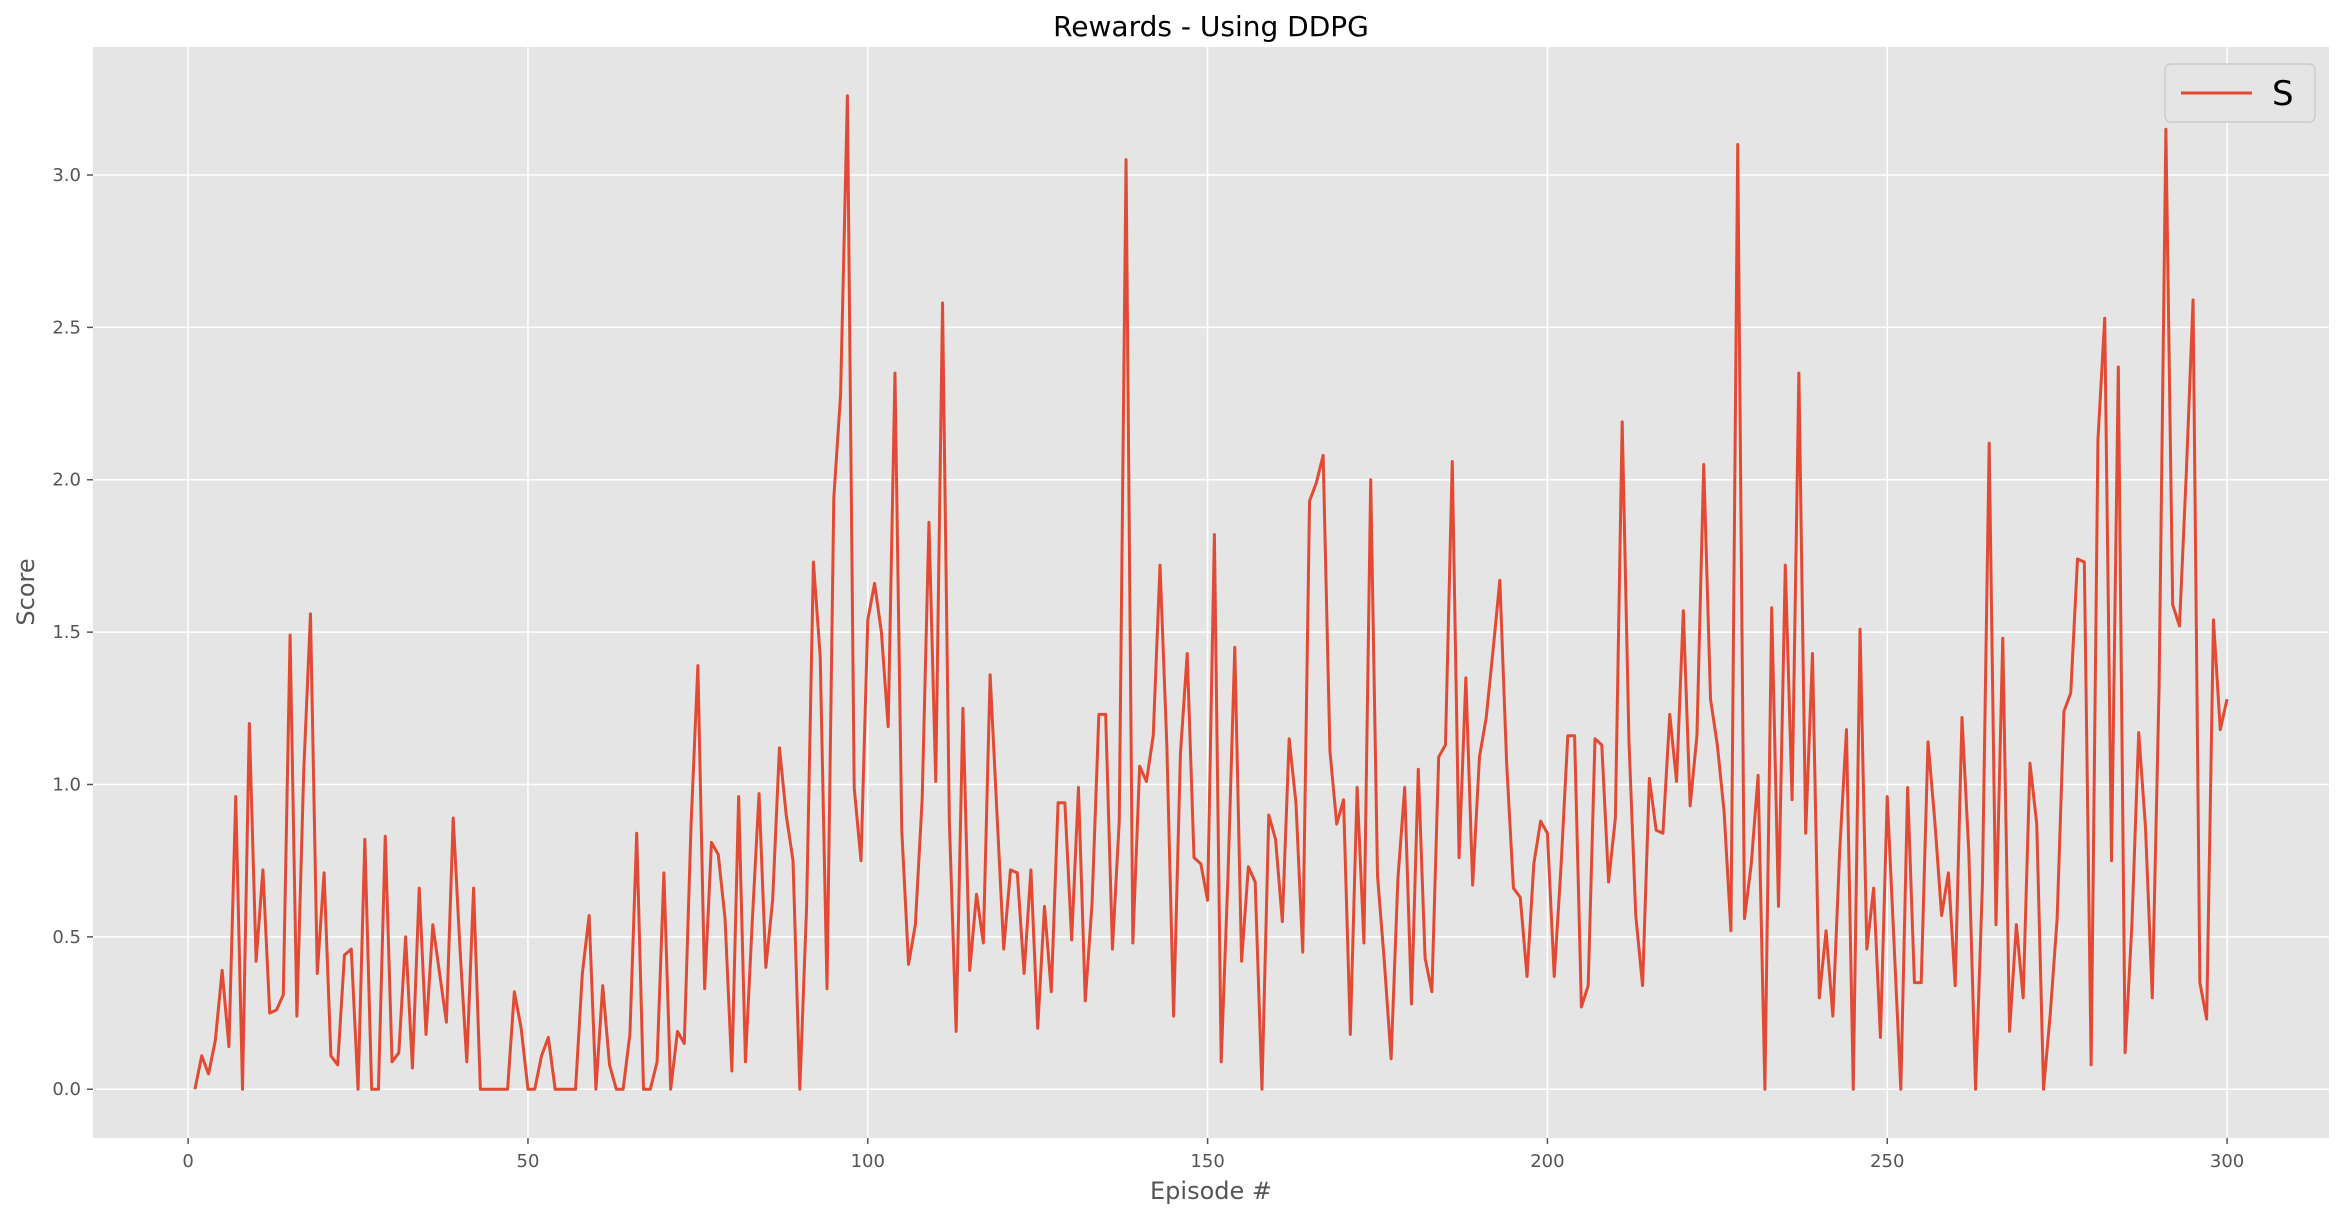 Image resolution: width=2342 pixels, height=1215 pixels. I want to click on y-tick-label: 2.5, so click(66, 327).